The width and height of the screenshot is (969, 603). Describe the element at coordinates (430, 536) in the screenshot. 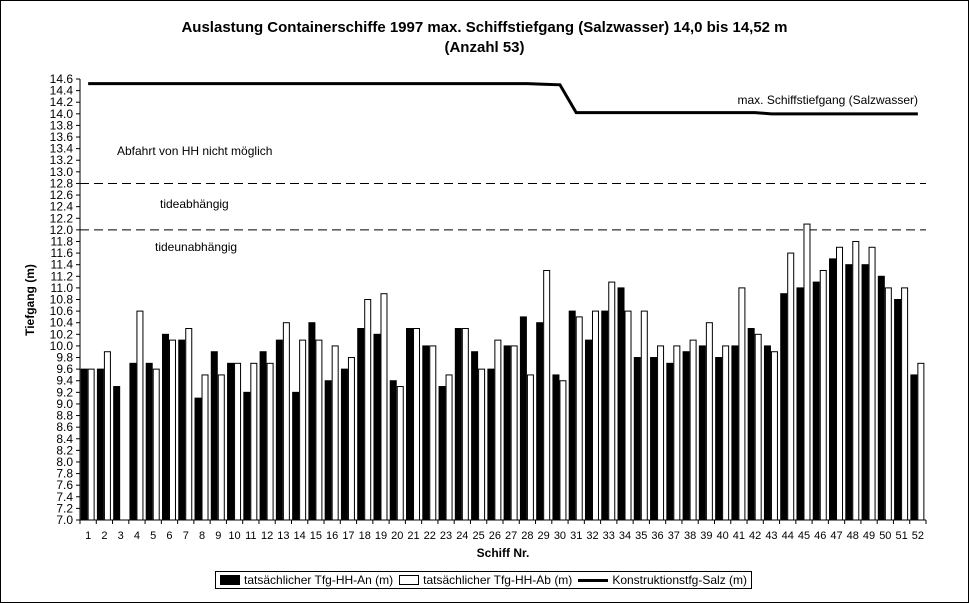

I see `x-tick-label: 22` at that location.